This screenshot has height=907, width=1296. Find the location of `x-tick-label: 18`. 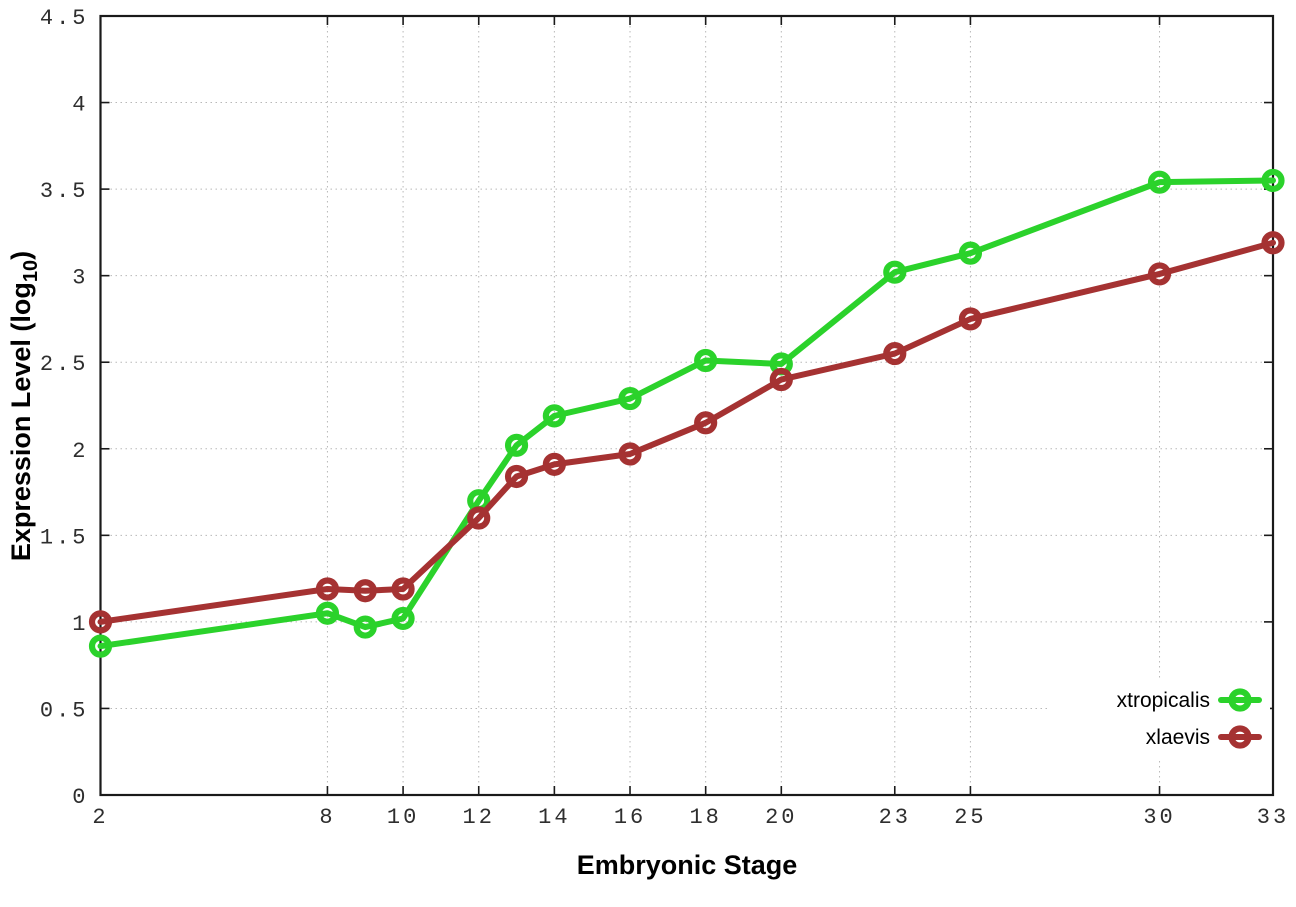

x-tick-label: 18 is located at coordinates (705, 817).